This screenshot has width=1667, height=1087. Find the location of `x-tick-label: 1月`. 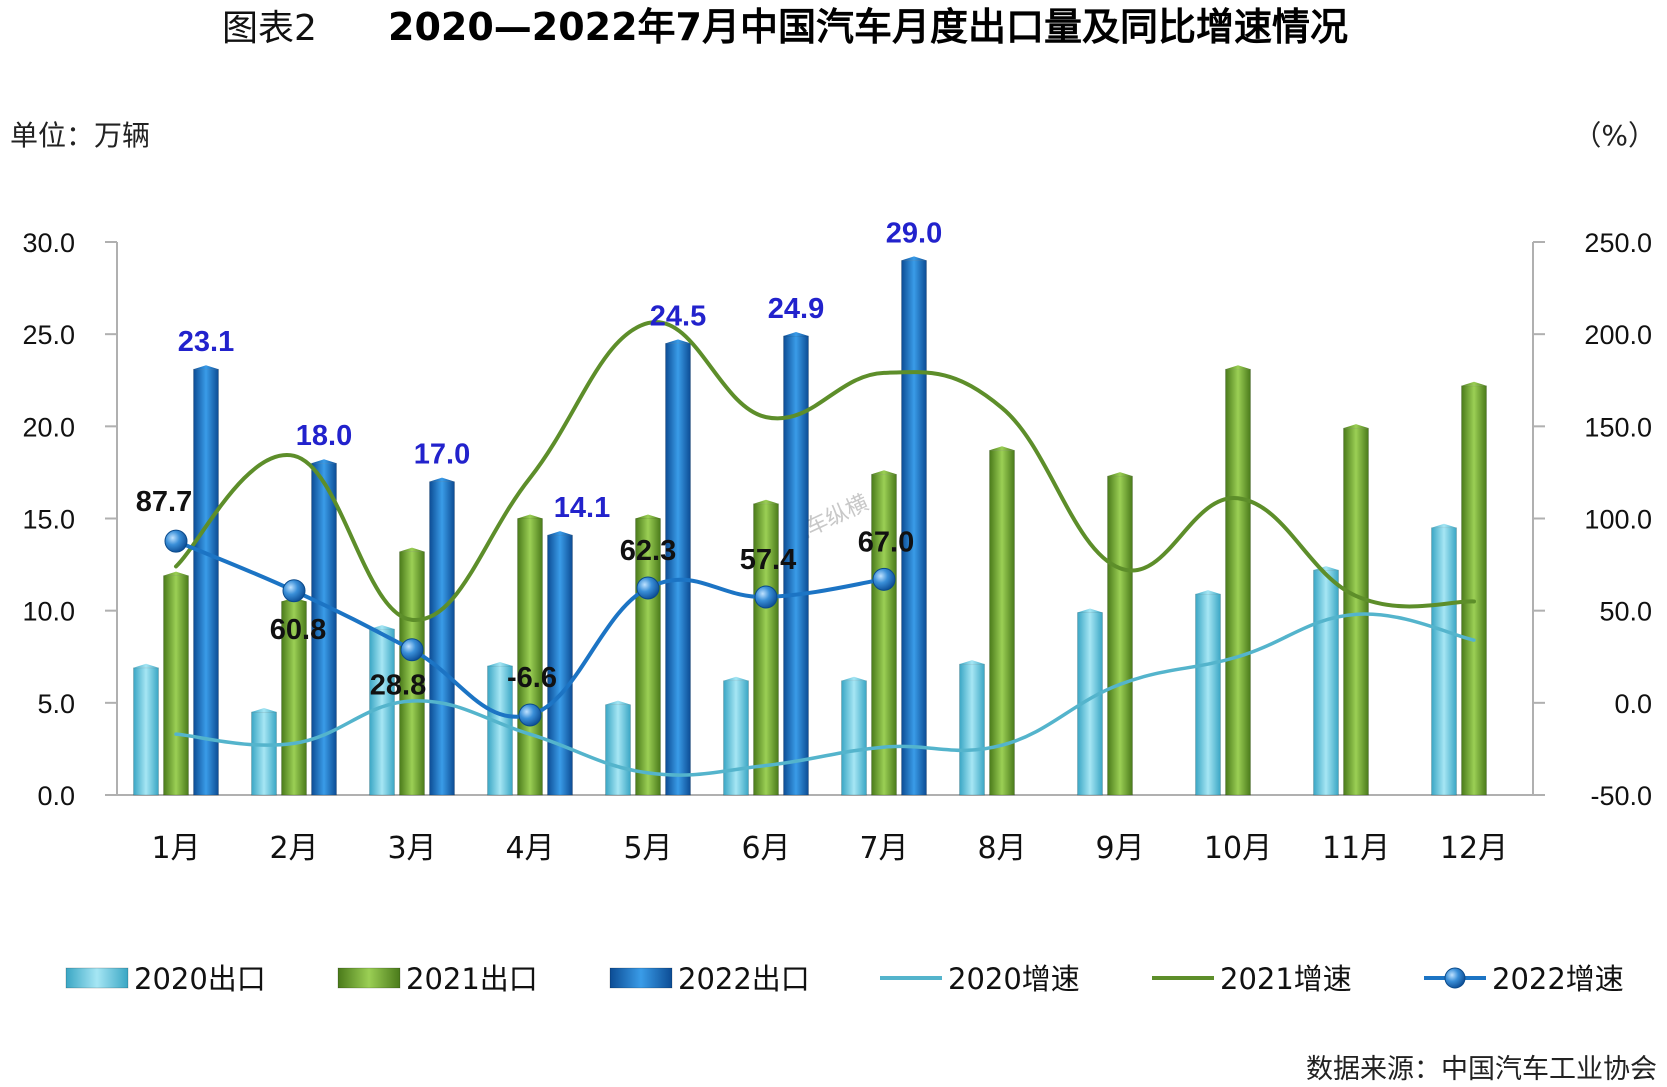

x-tick-label: 1月 is located at coordinates (175, 848).